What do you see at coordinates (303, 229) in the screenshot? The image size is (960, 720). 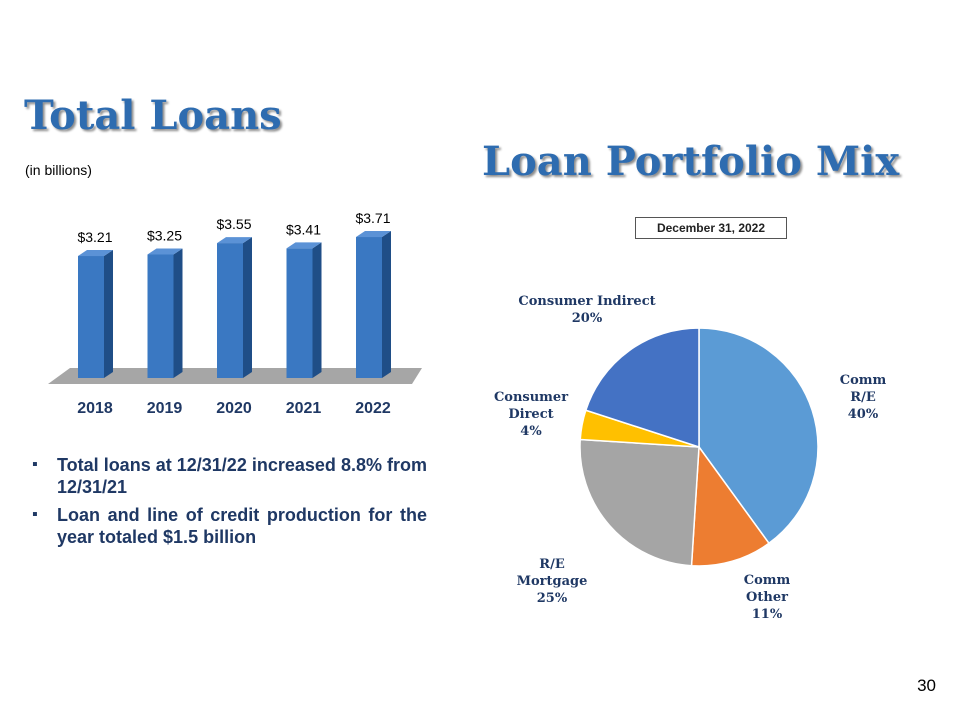 I see `bar-value-label: $3.41` at bounding box center [303, 229].